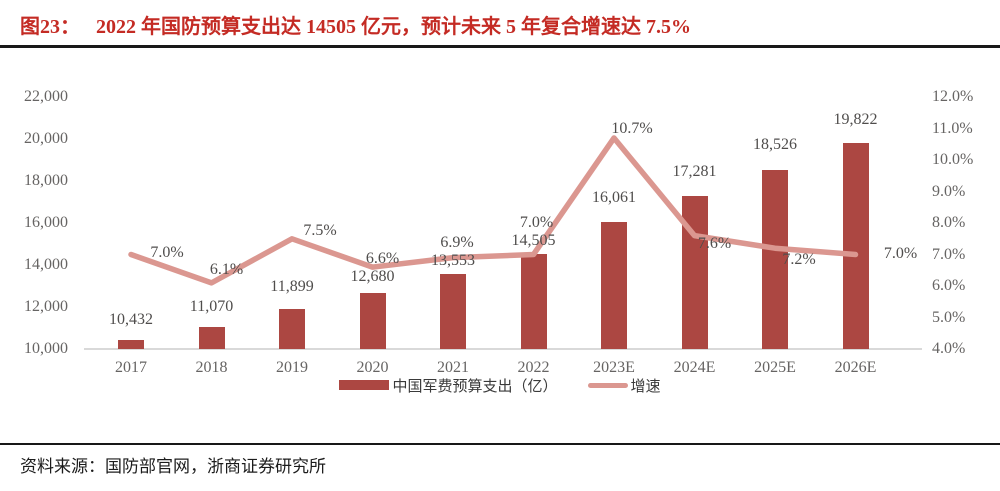  I want to click on growth-label-2025E: 7.2%, so click(799, 260).